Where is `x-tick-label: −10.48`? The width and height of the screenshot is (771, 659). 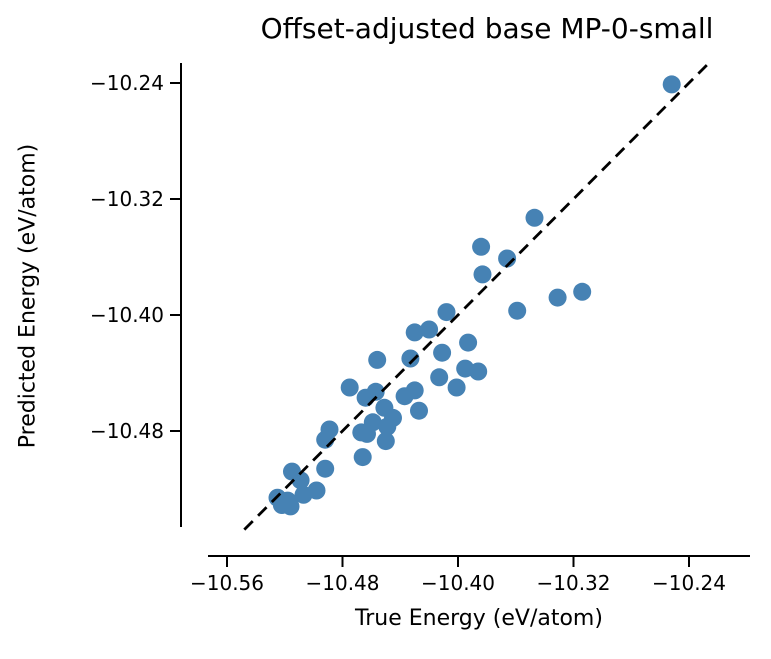
x-tick-label: −10.48 is located at coordinates (342, 583).